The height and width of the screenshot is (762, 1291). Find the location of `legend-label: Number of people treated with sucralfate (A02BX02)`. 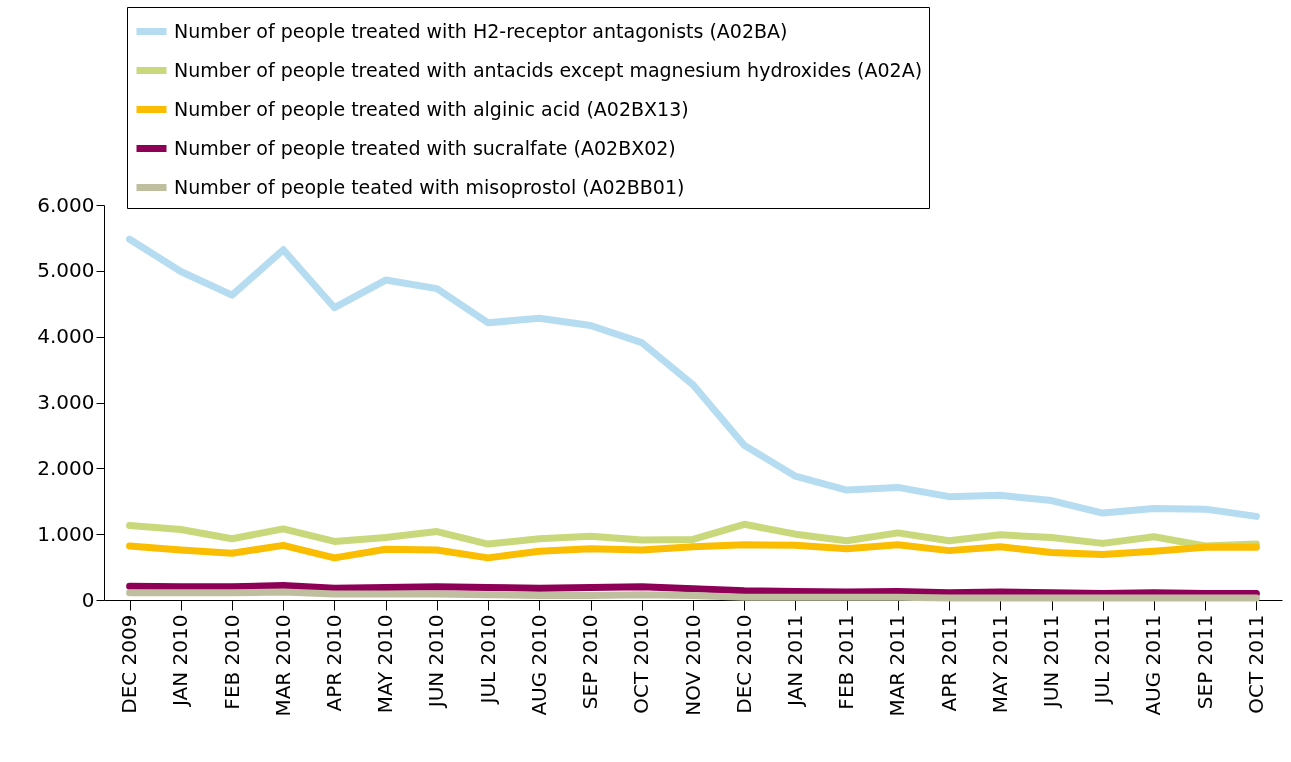

legend-label: Number of people treated with sucralfate (A02BX02) is located at coordinates (425, 147).